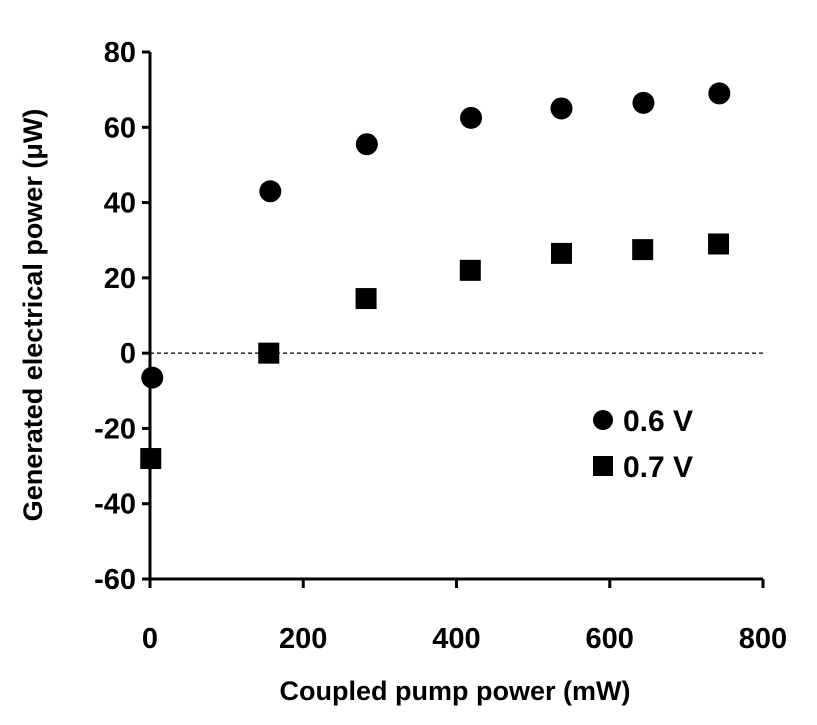 This screenshot has width=817, height=725. I want to click on y-tick-label: 40, so click(120, 204).